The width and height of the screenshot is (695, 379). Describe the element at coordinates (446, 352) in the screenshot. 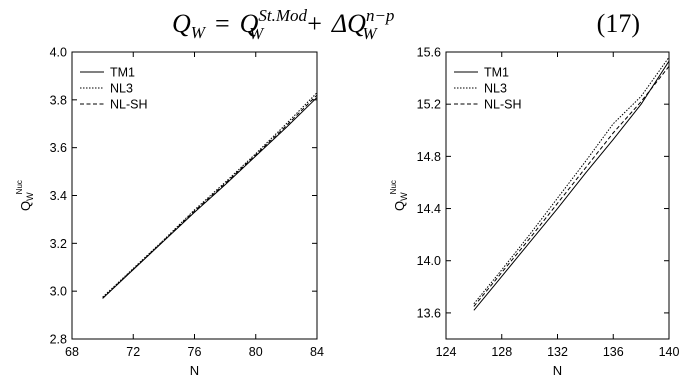

I see `x-tick-label: 124` at that location.